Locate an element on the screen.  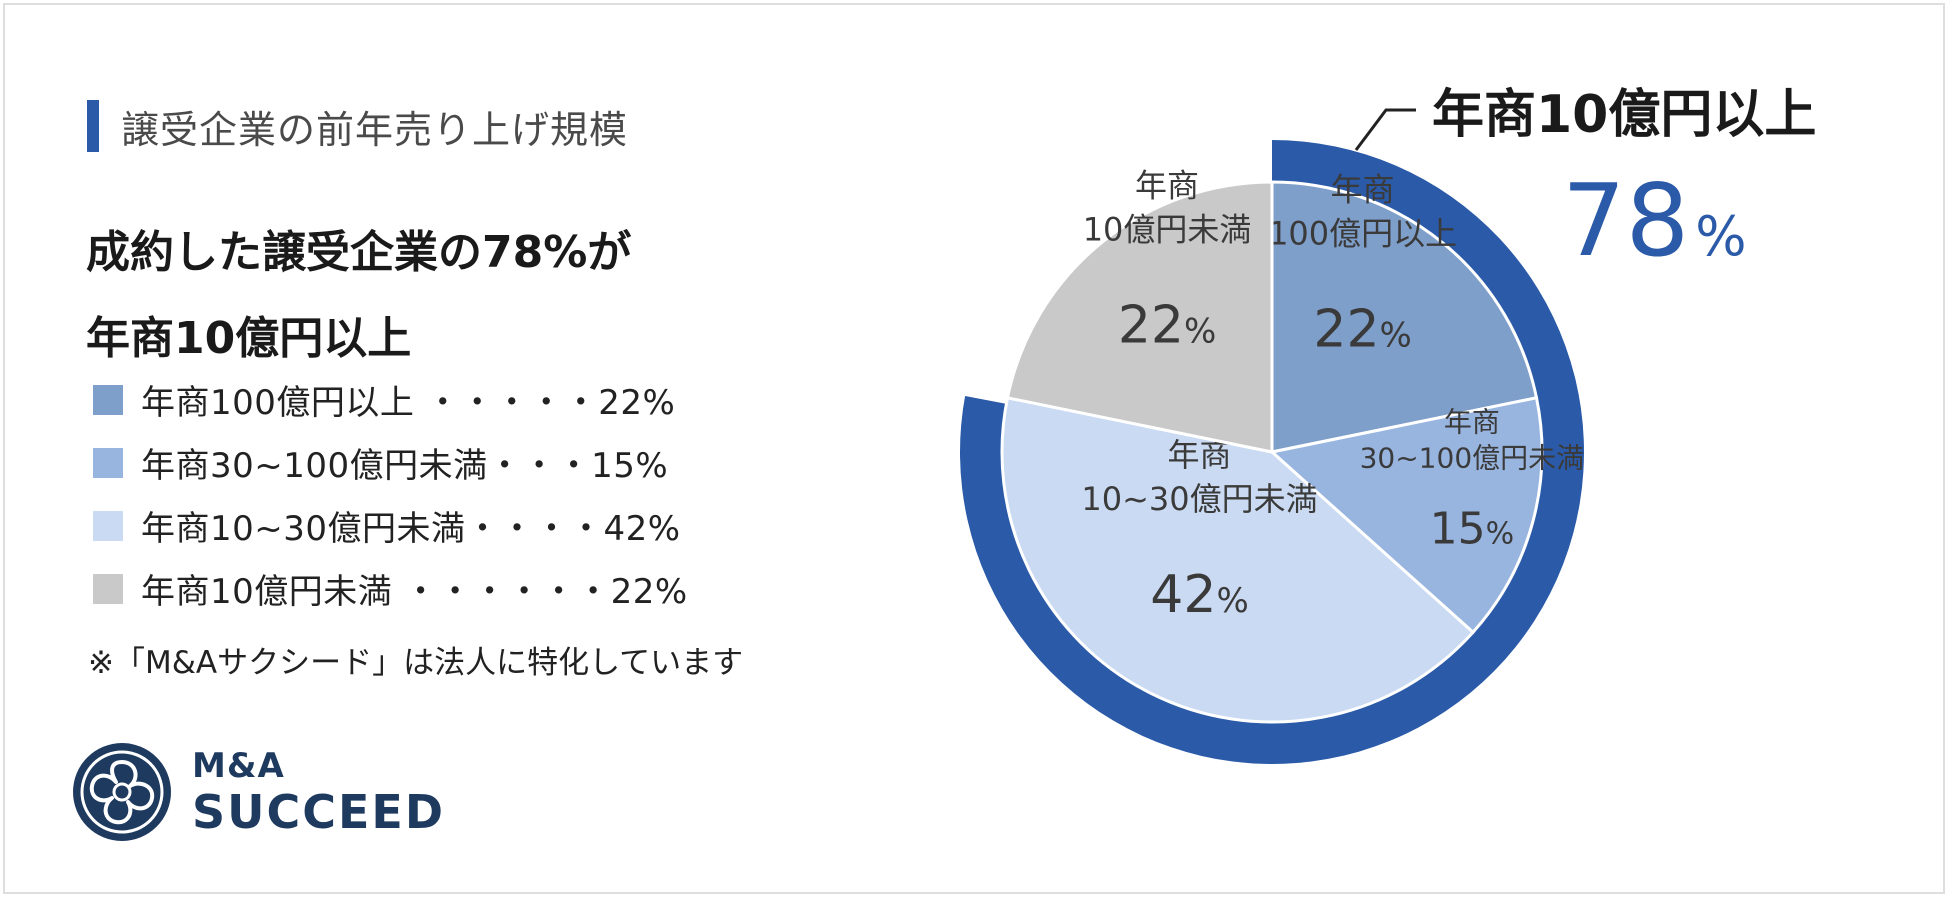
brand-logo: M&A SUCCEED is located at coordinates (257, 792).